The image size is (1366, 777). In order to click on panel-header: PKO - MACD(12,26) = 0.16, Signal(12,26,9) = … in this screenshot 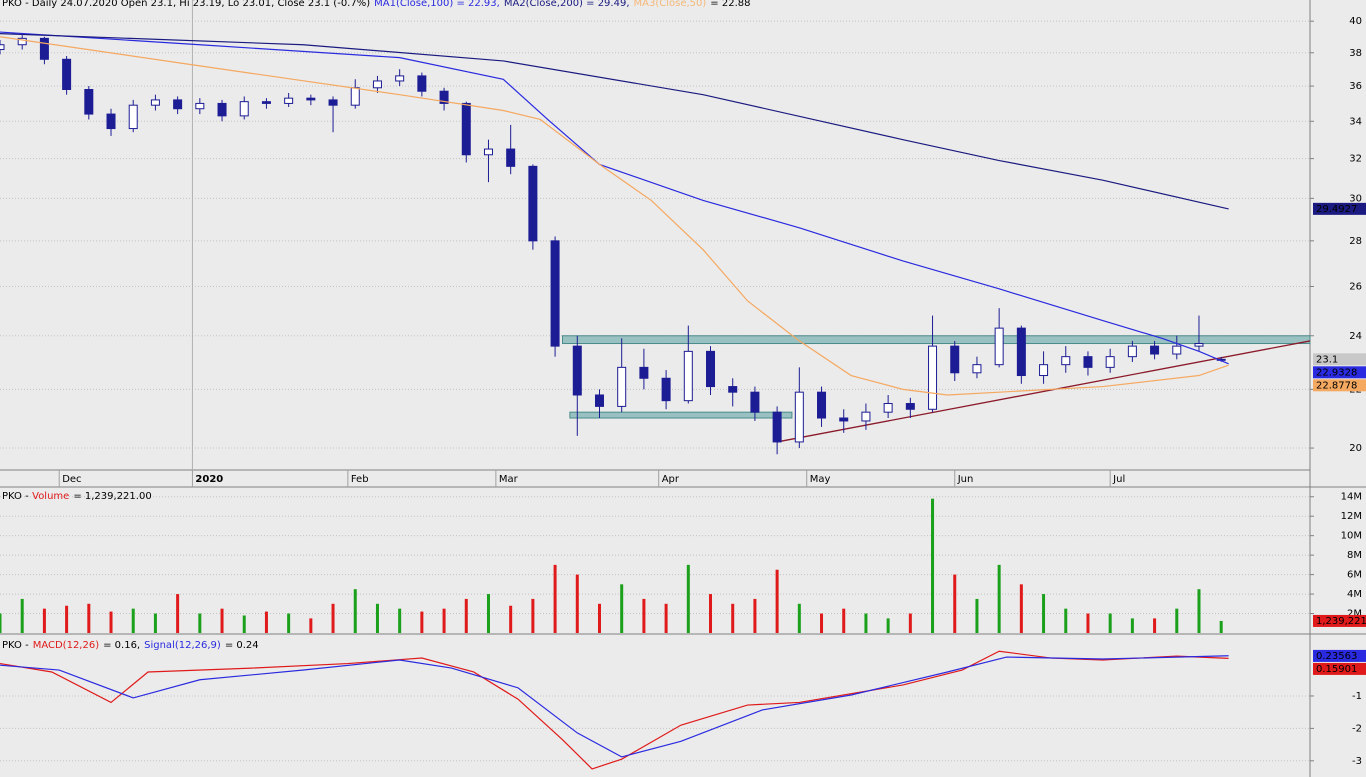, I will do `click(130, 645)`.